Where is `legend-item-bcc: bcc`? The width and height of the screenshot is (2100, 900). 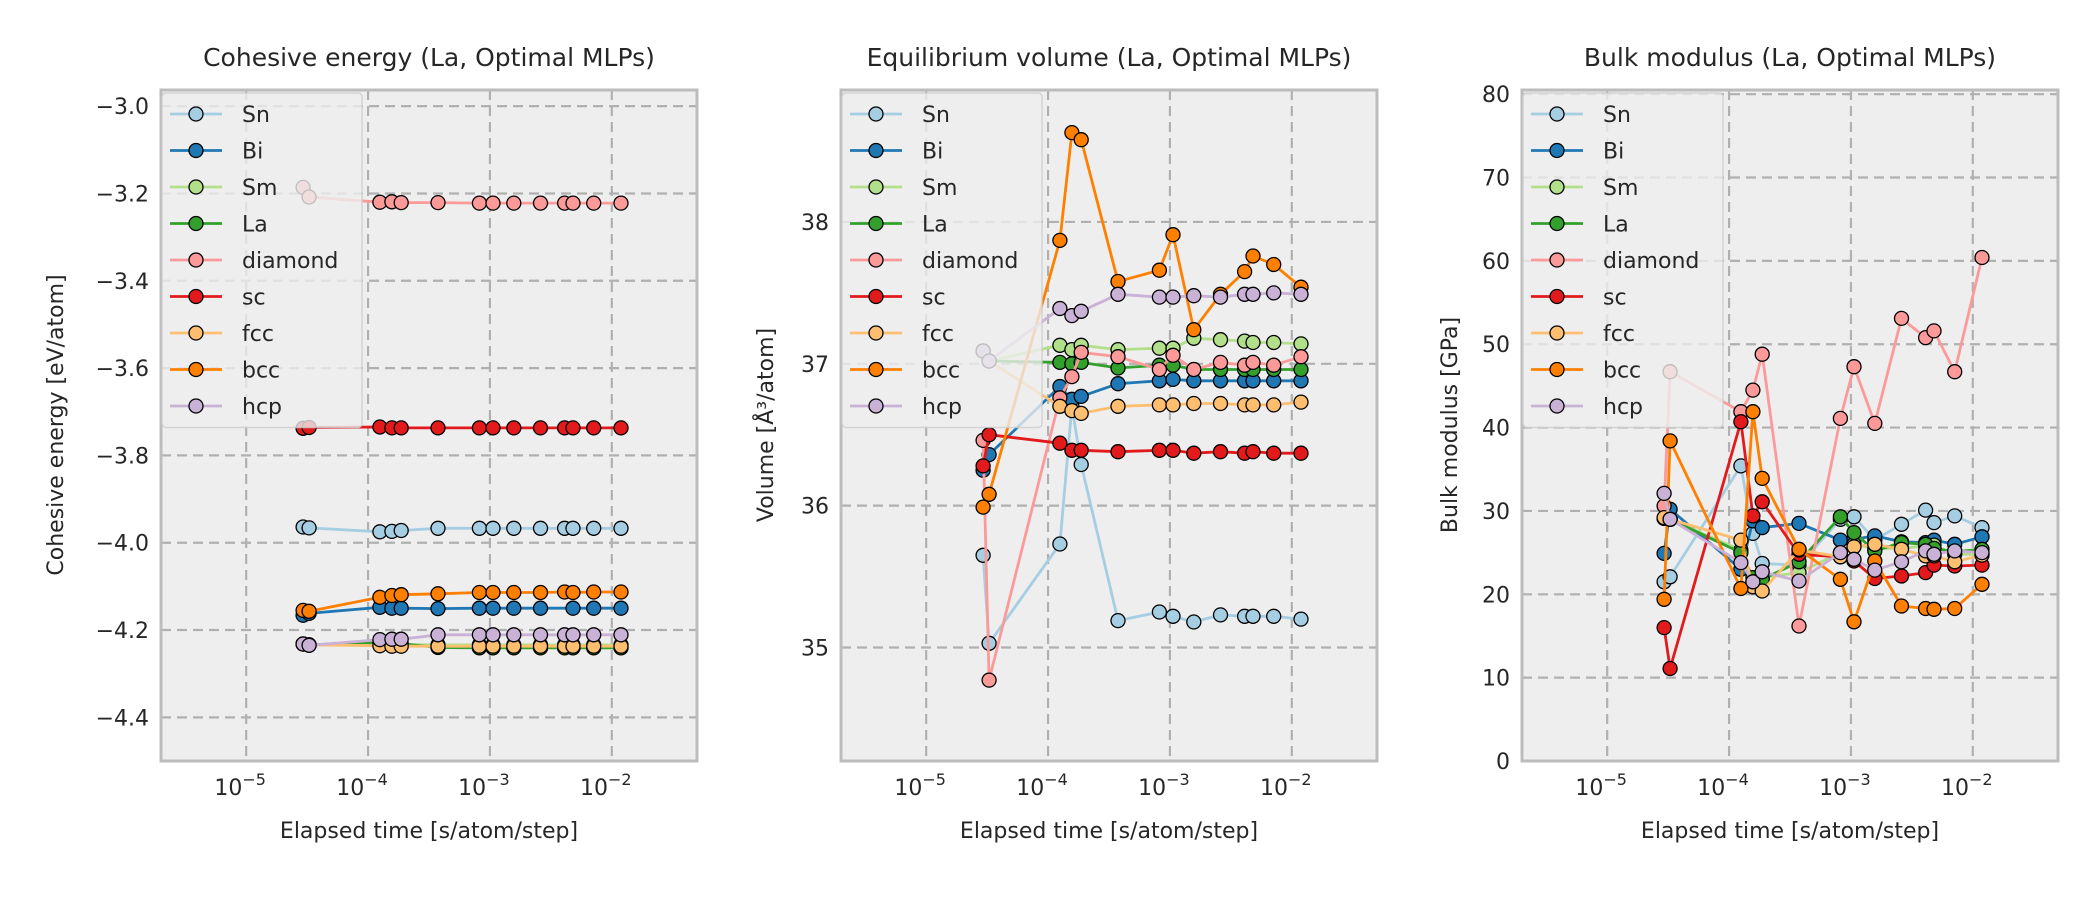 legend-item-bcc: bcc is located at coordinates (905, 371).